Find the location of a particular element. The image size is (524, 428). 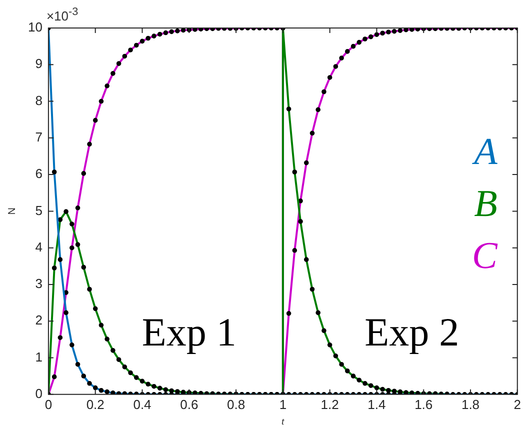

x-tick-label: 0.8 is located at coordinates (236, 404).